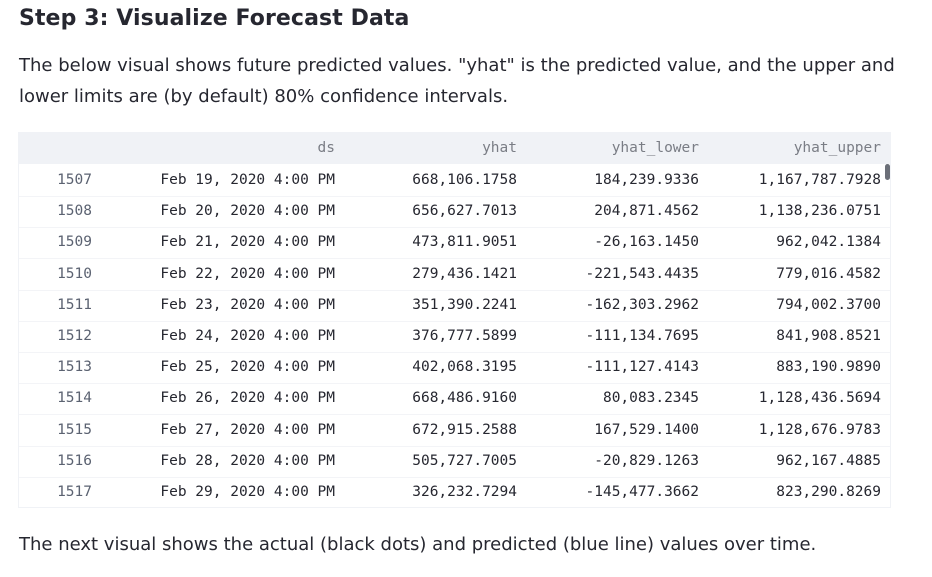  I want to click on header-yhat-lower: yhat_lower, so click(655, 148).